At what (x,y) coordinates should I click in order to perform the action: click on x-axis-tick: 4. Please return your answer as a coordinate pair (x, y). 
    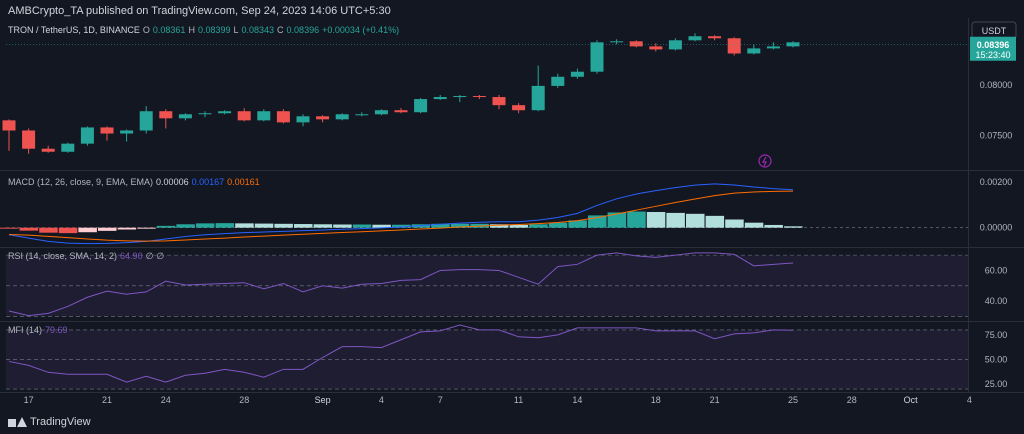
    Looking at the image, I should click on (969, 400).